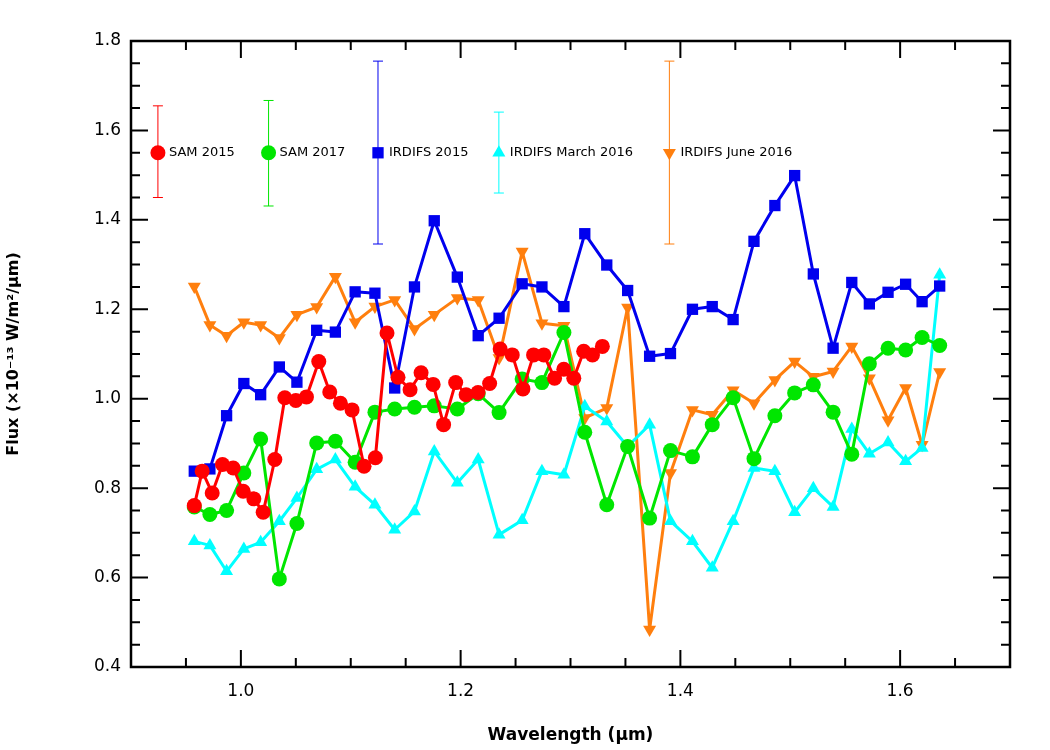  Describe the element at coordinates (107, 128) in the screenshot. I see `y-tick-label: 1.6` at that location.